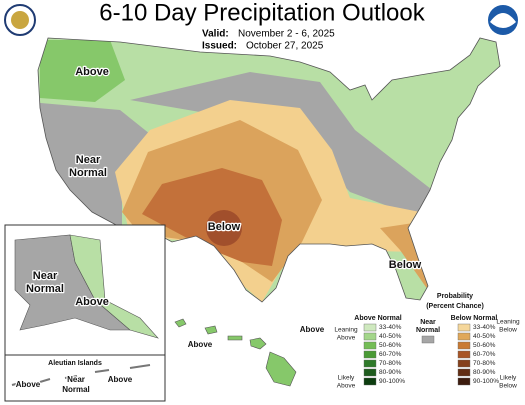 This screenshot has width=525, height=405. I want to click on legend-title: Probability, so click(455, 296).